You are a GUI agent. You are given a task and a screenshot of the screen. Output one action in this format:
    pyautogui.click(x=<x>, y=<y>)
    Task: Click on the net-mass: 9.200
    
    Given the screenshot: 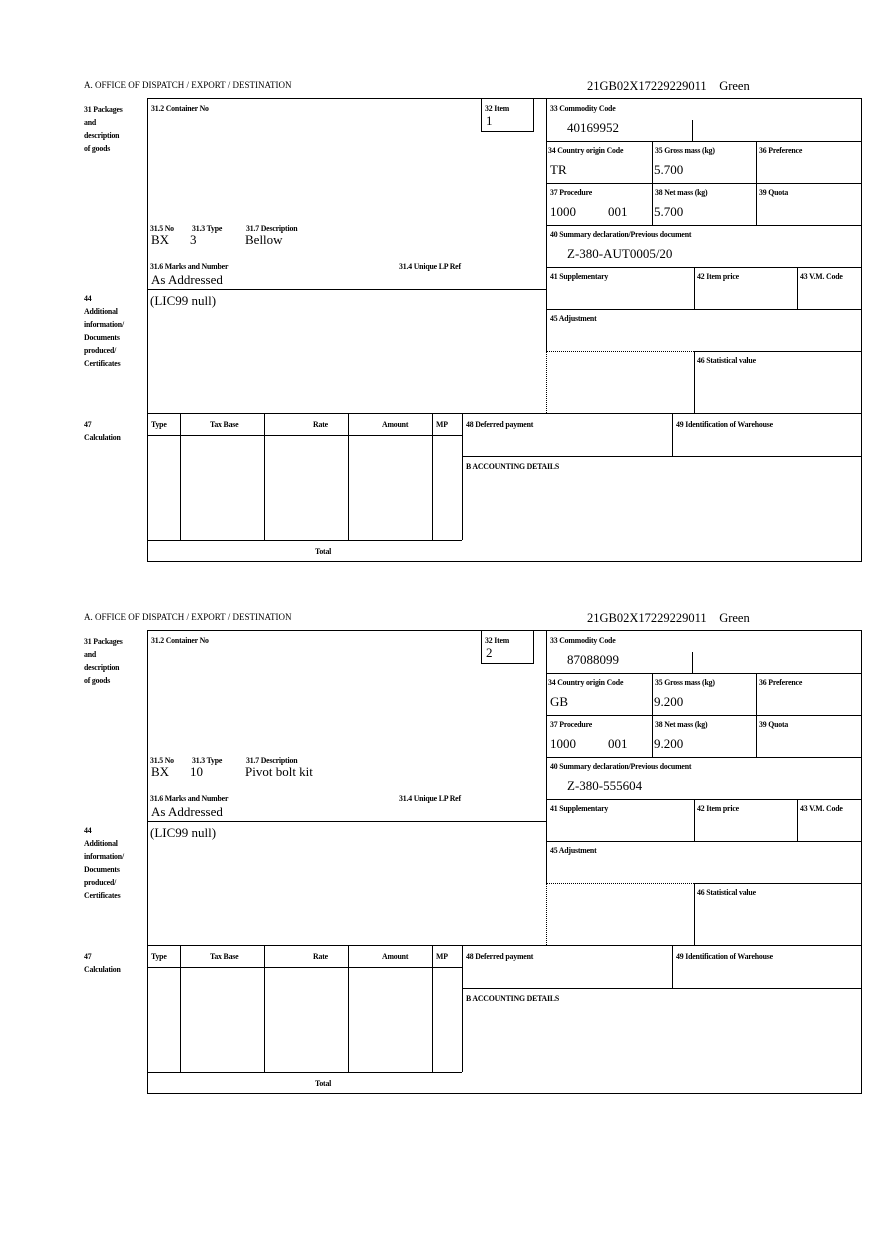 What is the action you would take?
    pyautogui.click(x=669, y=743)
    